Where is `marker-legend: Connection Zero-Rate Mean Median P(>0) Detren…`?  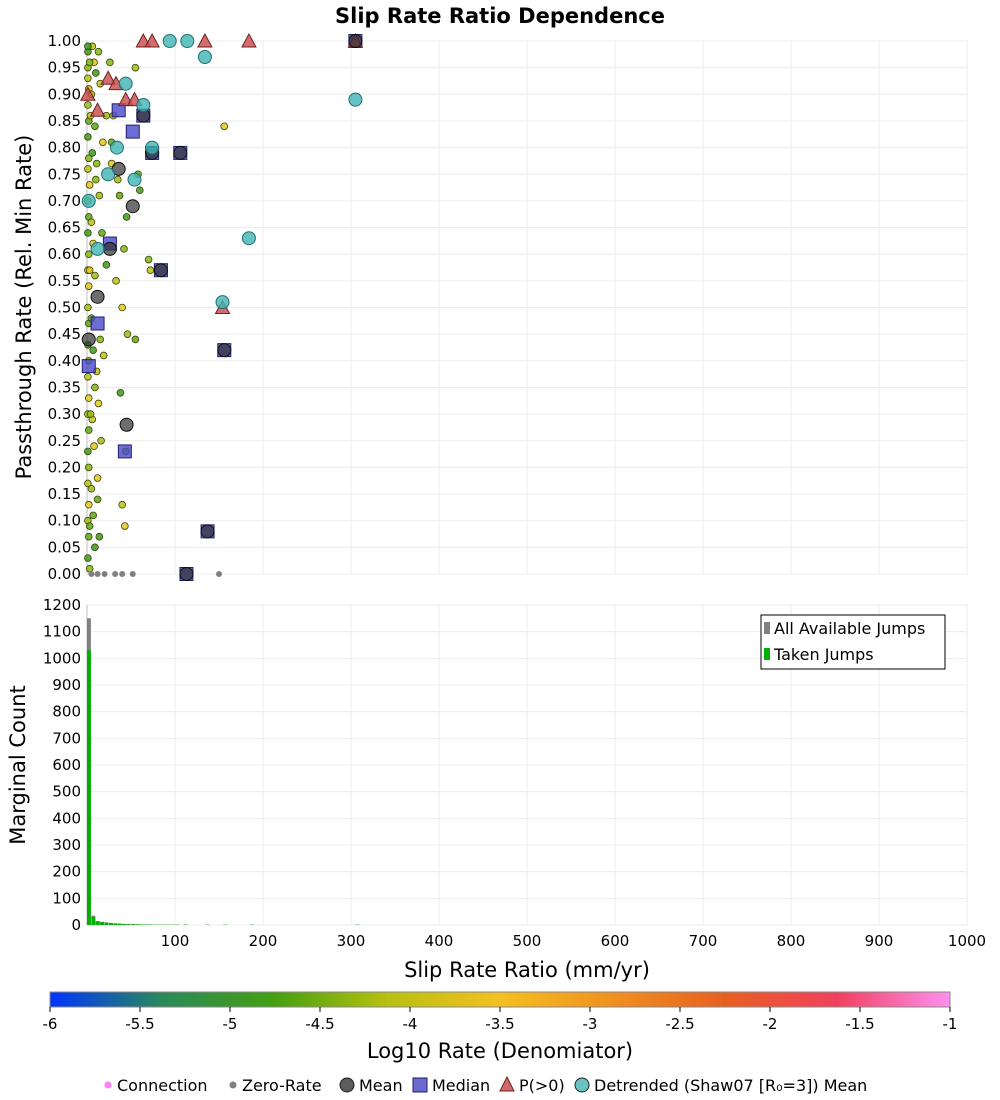 marker-legend: Connection Zero-Rate Mean Median P(>0) Detren… is located at coordinates (485, 1085).